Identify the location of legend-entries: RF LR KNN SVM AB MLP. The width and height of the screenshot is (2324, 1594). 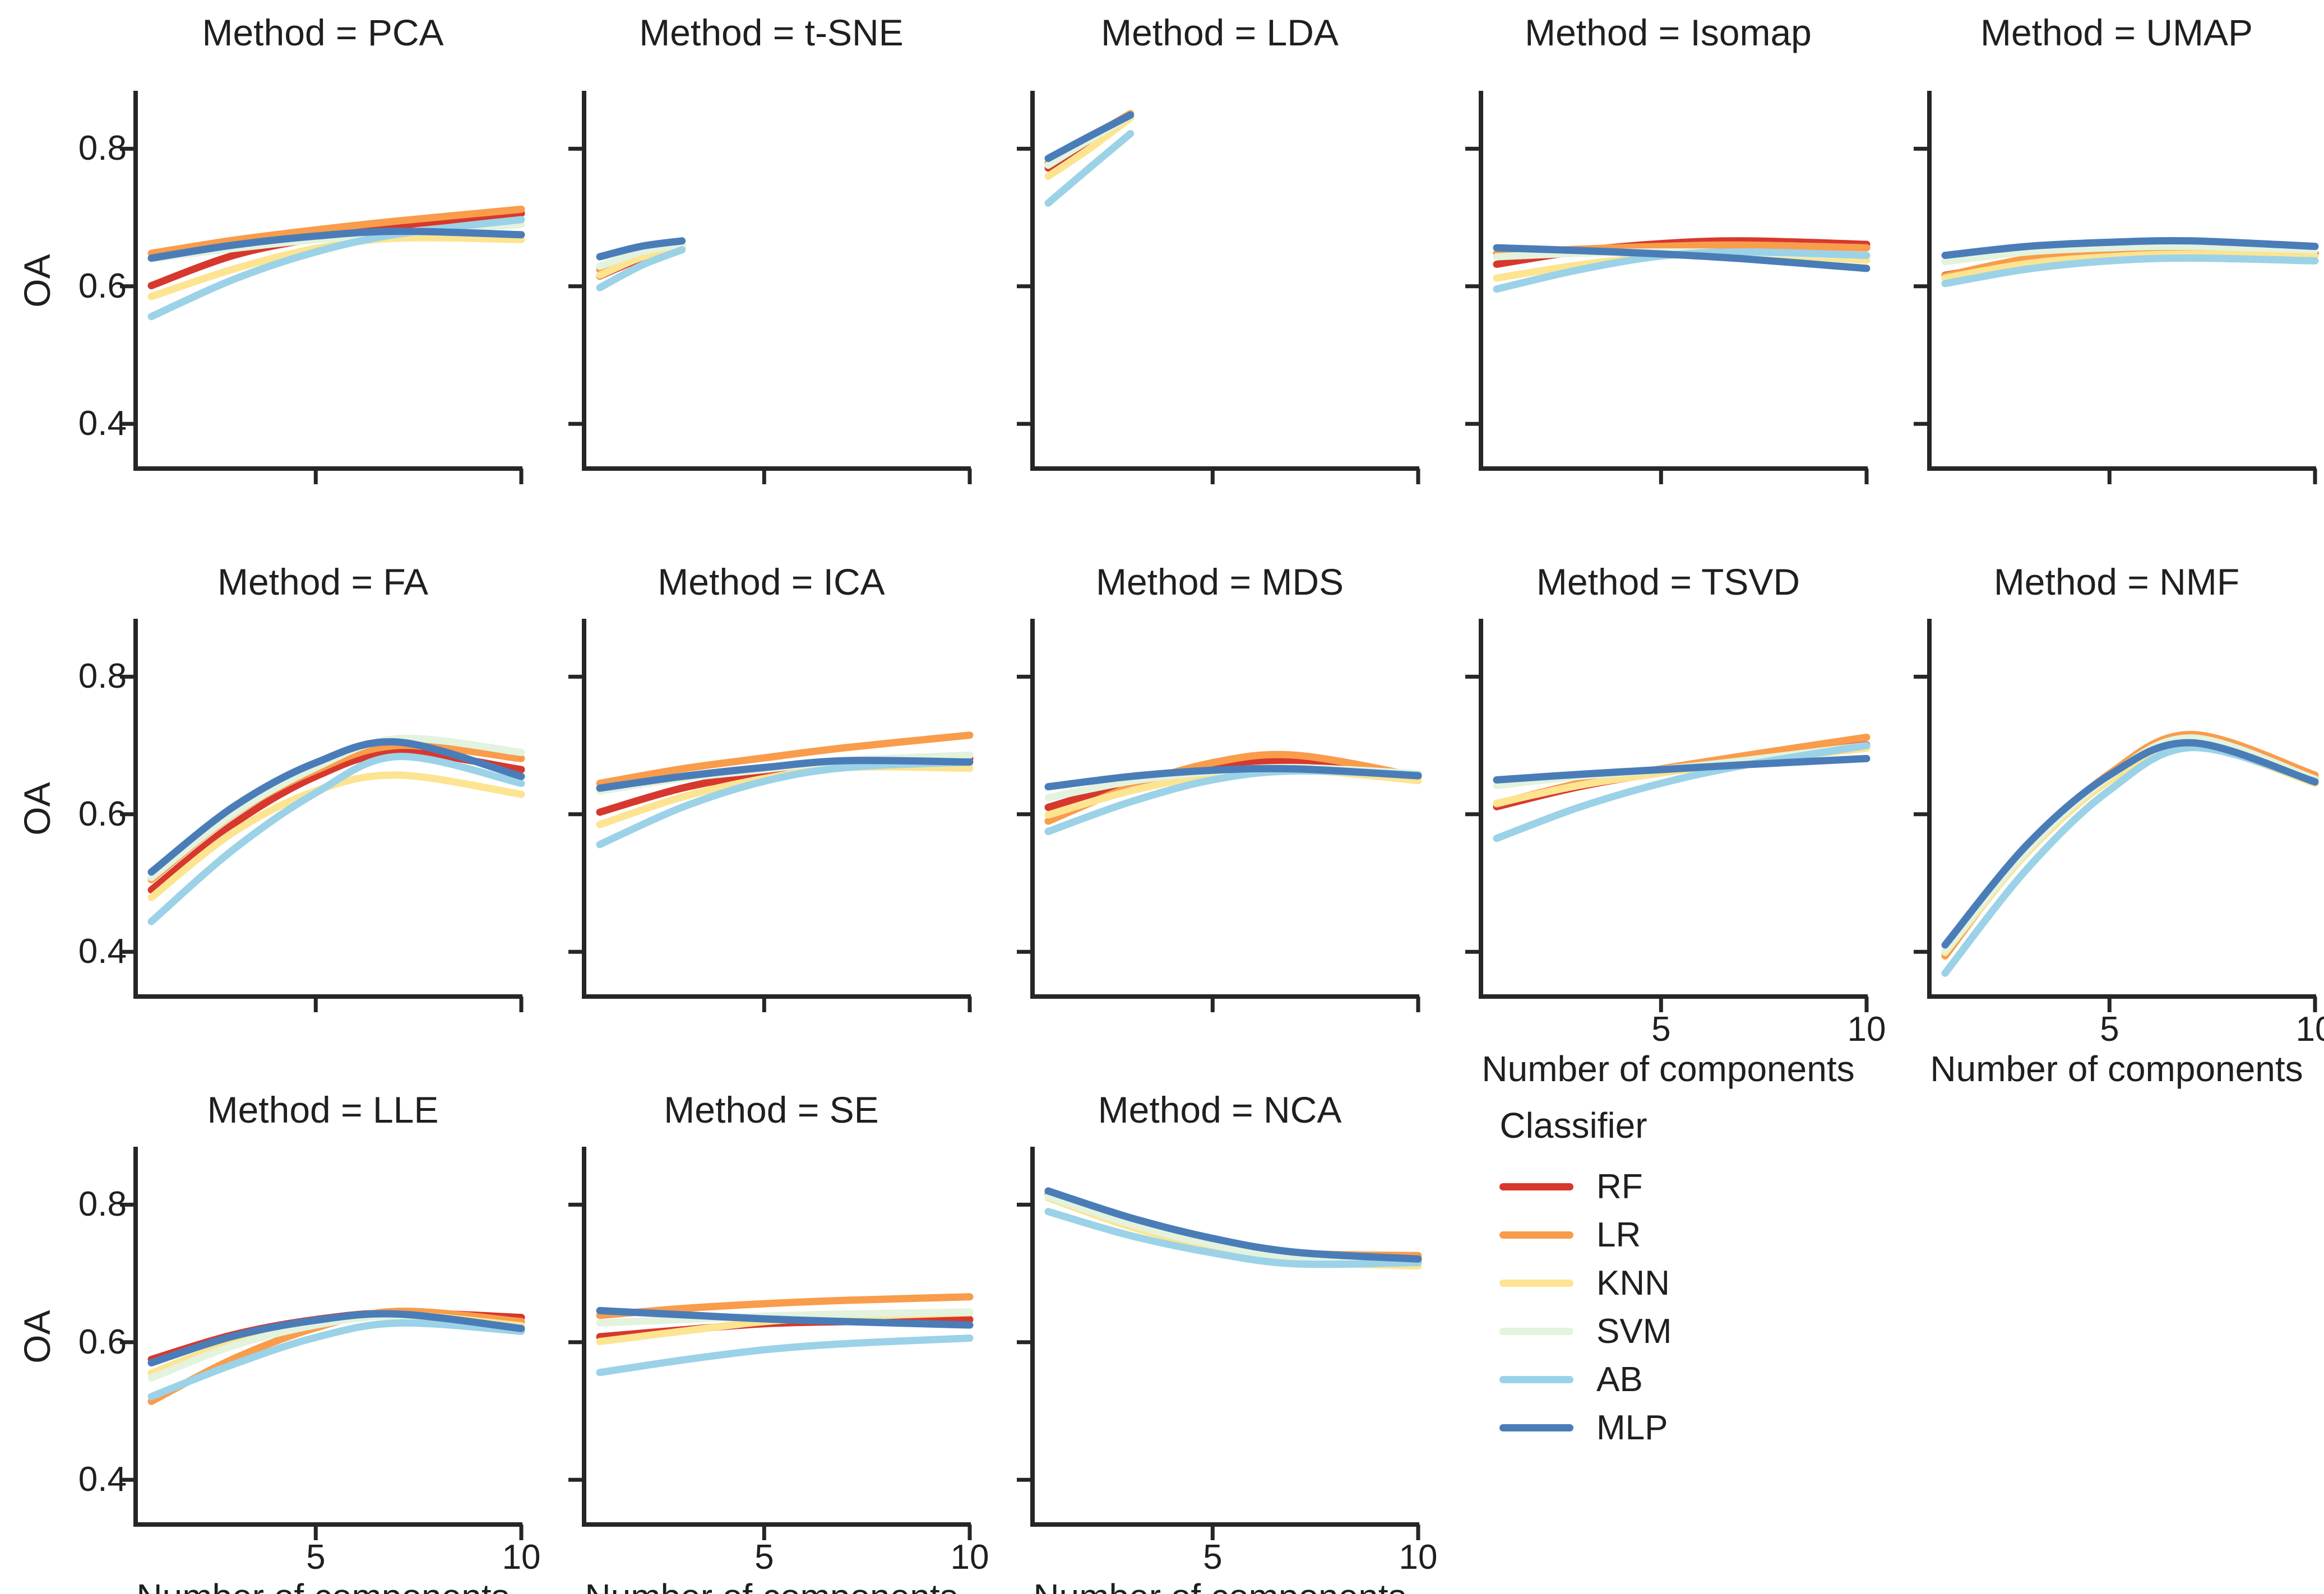
(1667, 1307).